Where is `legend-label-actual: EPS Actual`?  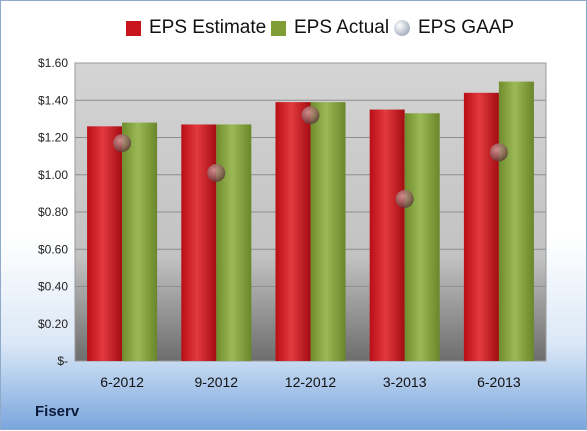
legend-label-actual: EPS Actual is located at coordinates (342, 27).